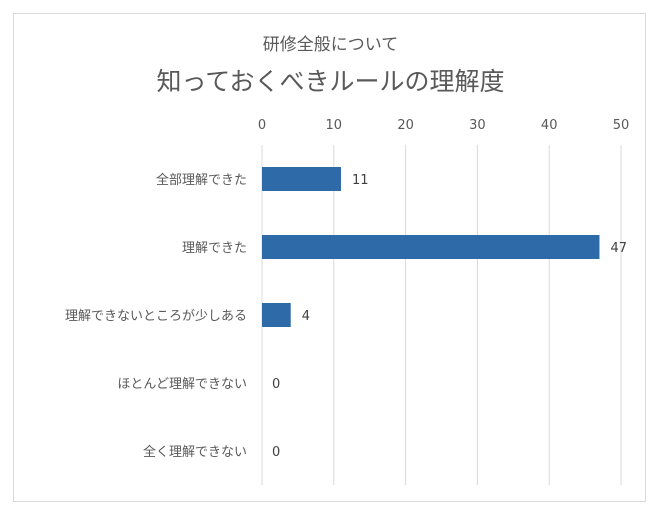 The image size is (661, 515). Describe the element at coordinates (182, 384) in the screenshot. I see `category-label: ほとんど理解できない` at that location.